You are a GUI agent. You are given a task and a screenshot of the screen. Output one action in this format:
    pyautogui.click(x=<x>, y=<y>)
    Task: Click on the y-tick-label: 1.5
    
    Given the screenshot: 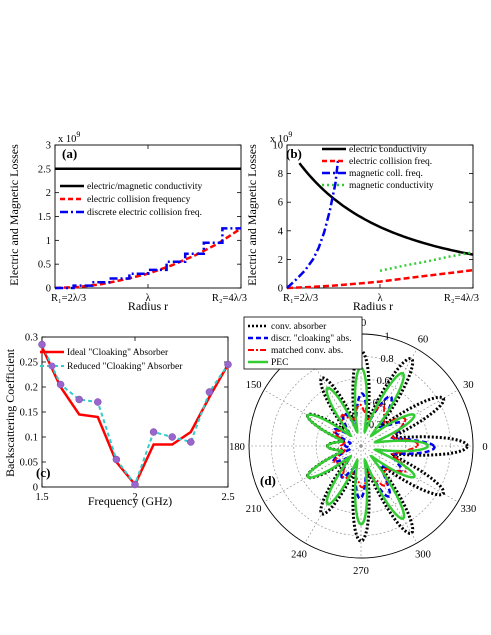 What is the action you would take?
    pyautogui.click(x=44, y=217)
    